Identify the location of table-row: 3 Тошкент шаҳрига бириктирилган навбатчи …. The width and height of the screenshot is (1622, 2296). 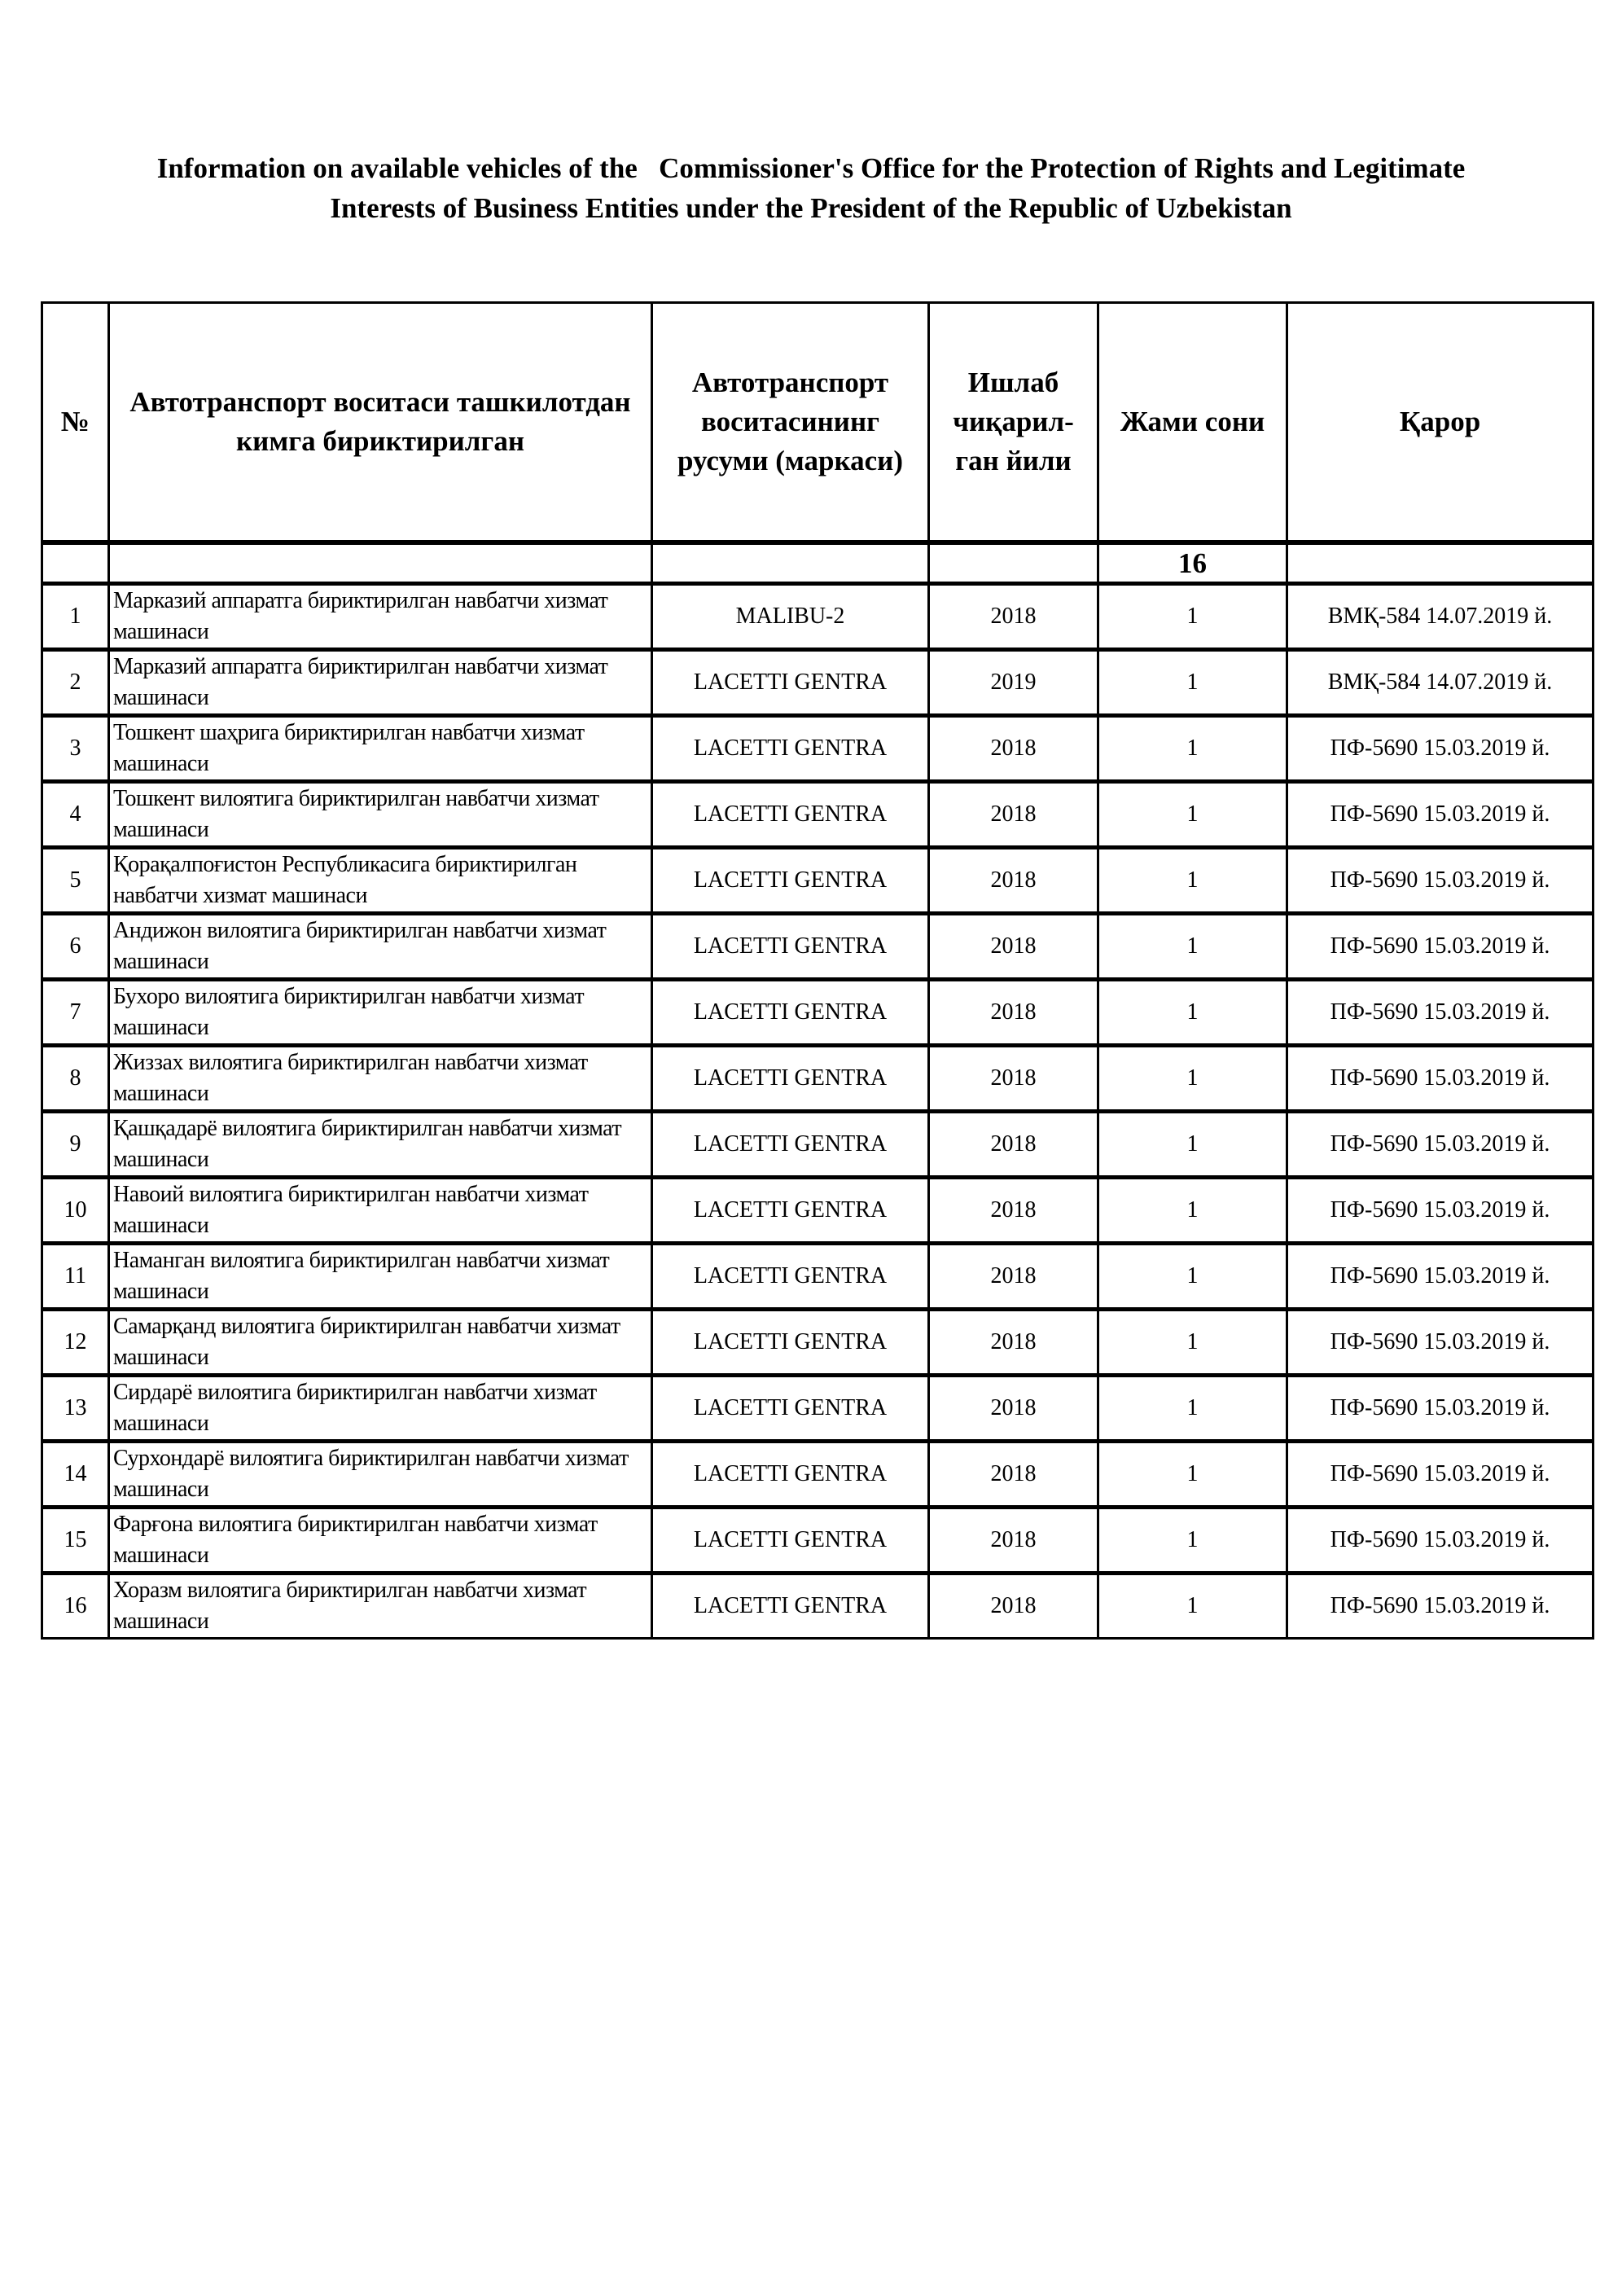
(817, 748).